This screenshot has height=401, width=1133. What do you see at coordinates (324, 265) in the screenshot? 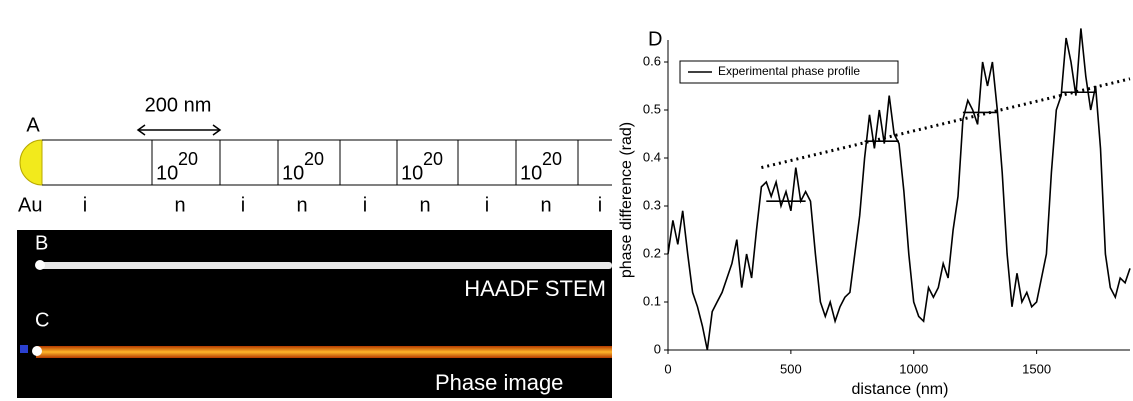
I see `wire-image` at bounding box center [324, 265].